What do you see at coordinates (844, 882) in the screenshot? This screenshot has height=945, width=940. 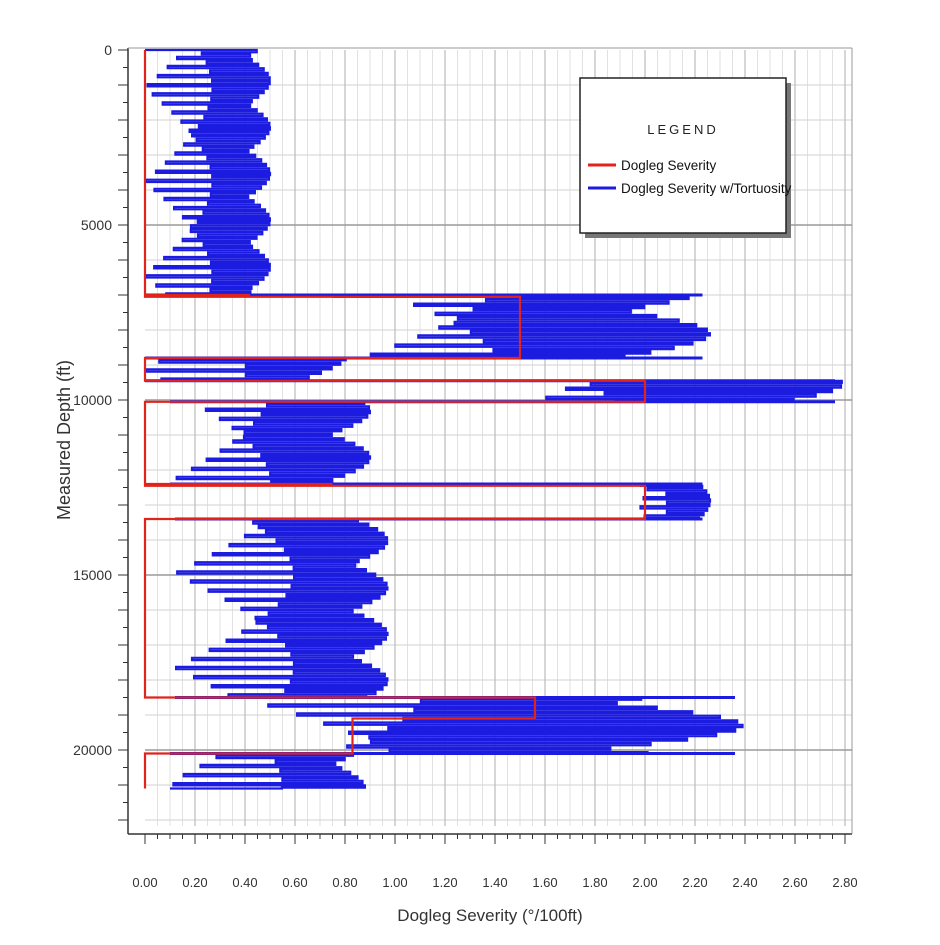 I see `x-tick-label: 2.80` at bounding box center [844, 882].